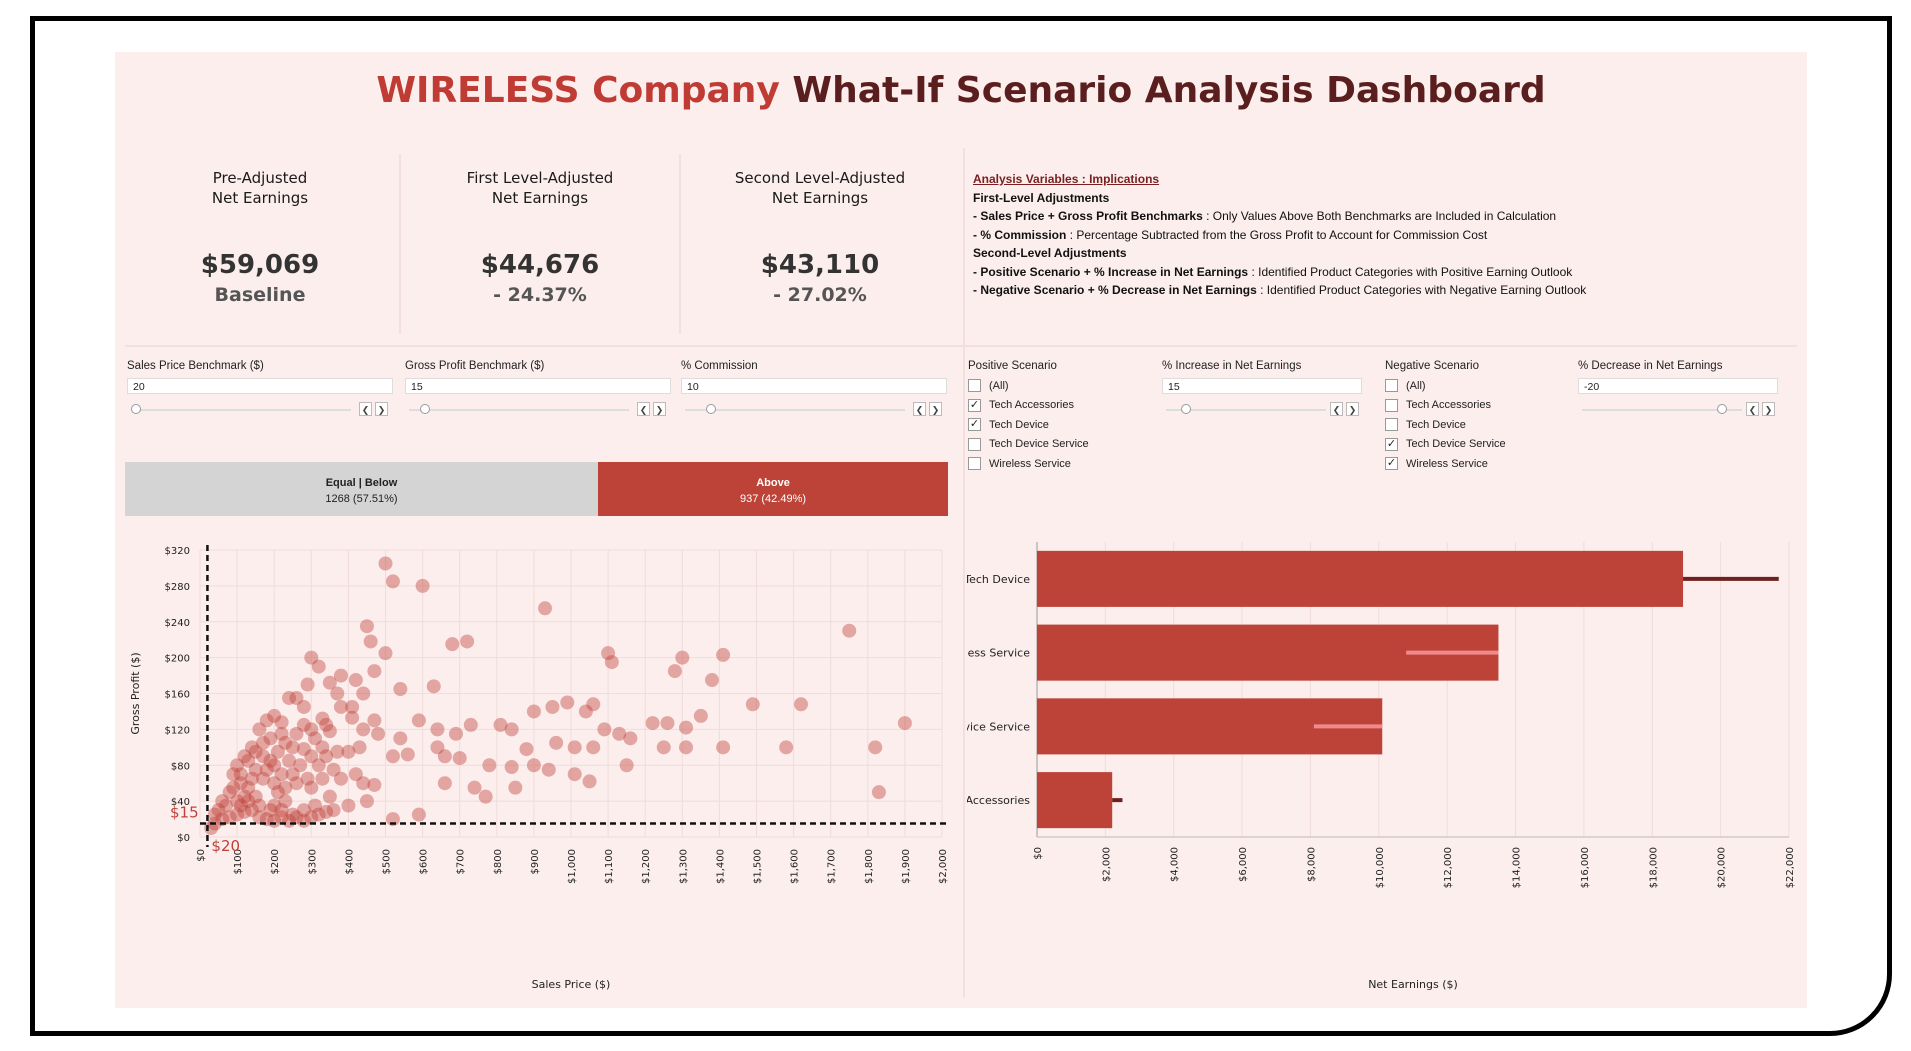 This screenshot has height=1051, width=1911. I want to click on negative-option: ✓ Tech Device Service, so click(1445, 445).